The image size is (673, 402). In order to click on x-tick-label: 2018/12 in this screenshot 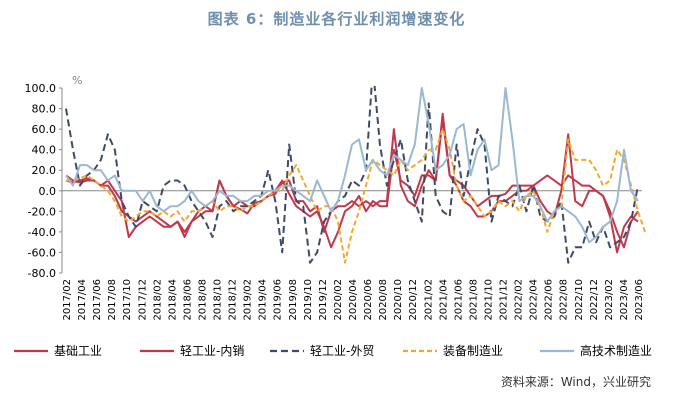, I will do `click(233, 300)`.